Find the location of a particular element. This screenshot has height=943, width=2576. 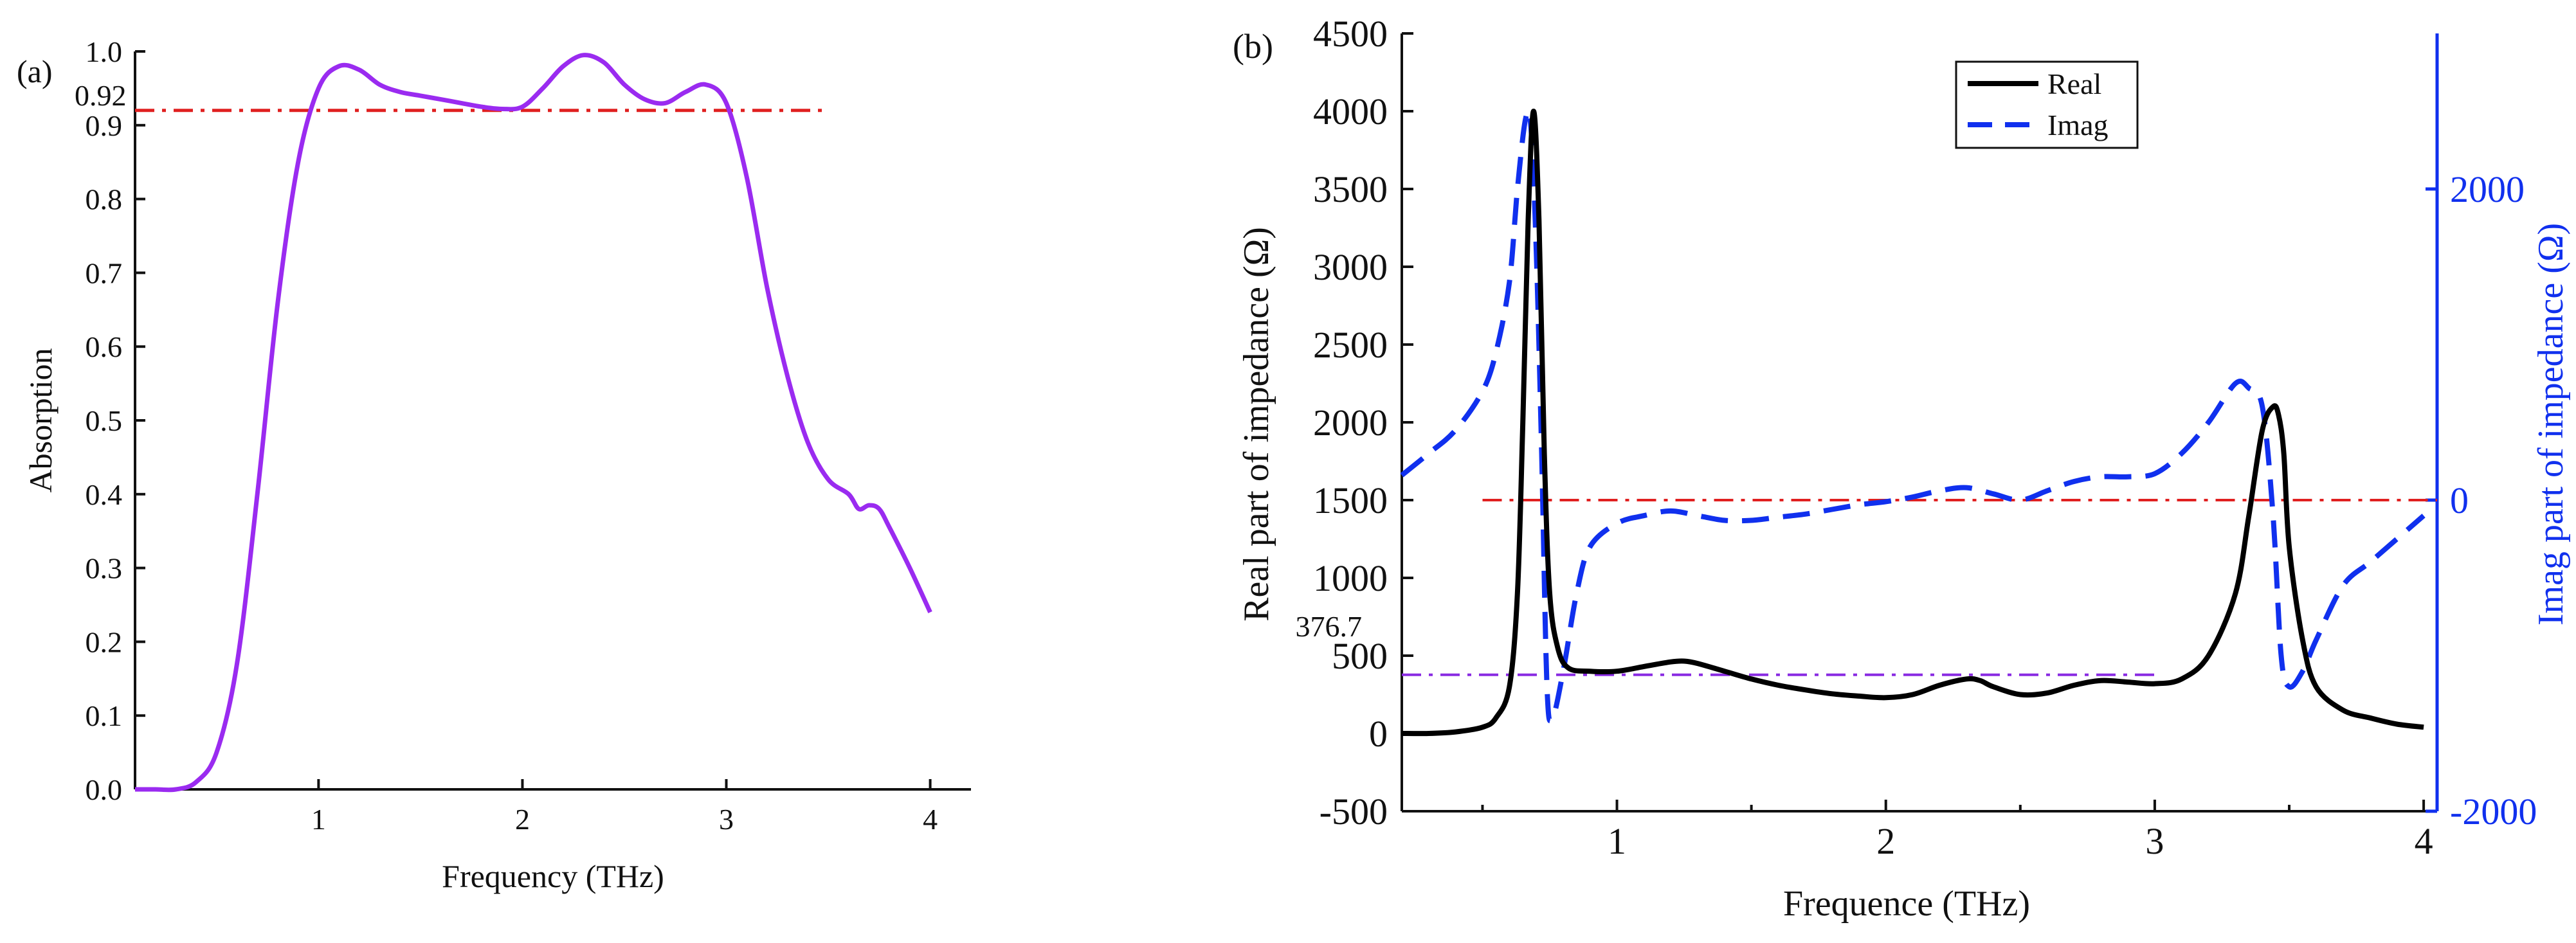

panel-b-left-y-tick-label: 2500 is located at coordinates (1350, 345).